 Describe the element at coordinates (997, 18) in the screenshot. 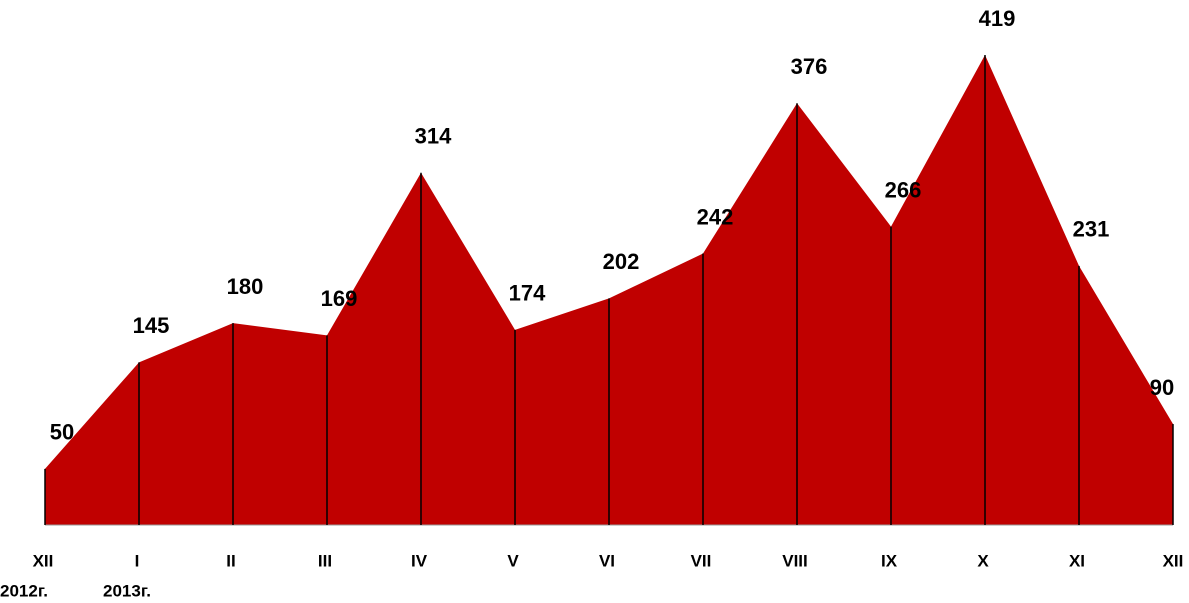

I see `value-label: 419` at that location.